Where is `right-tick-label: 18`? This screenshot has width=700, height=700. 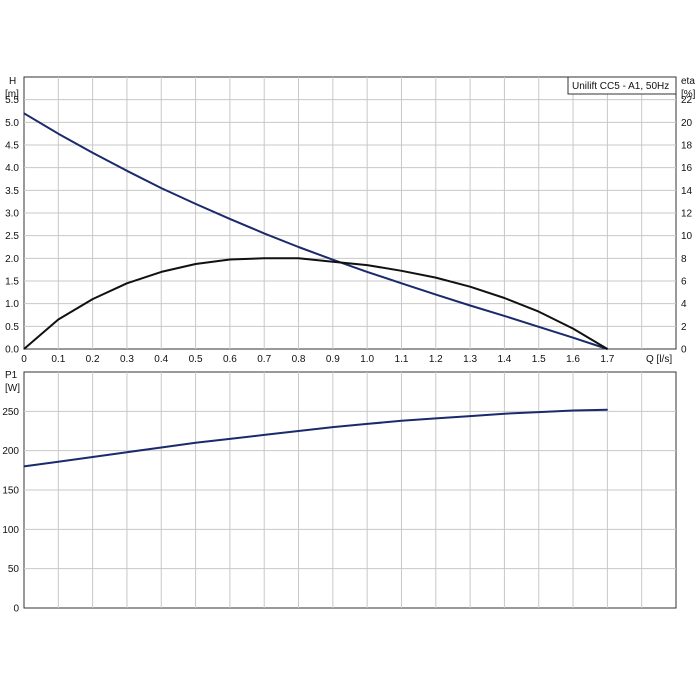
right-tick-label: 18 is located at coordinates (687, 146).